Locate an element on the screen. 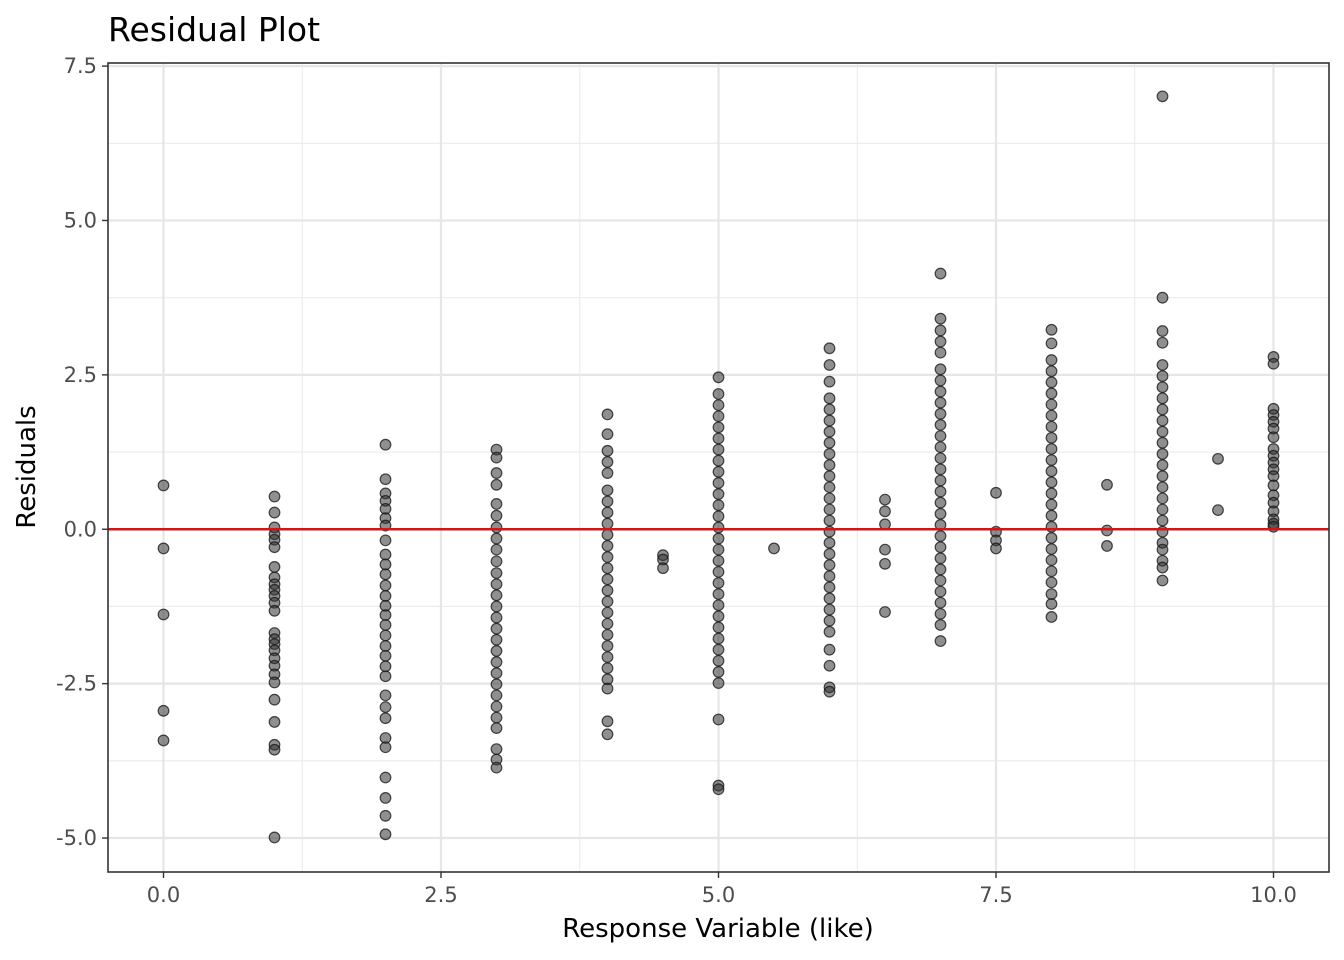 The image size is (1344, 960). x-tick-label: 10.0 is located at coordinates (1273, 895).